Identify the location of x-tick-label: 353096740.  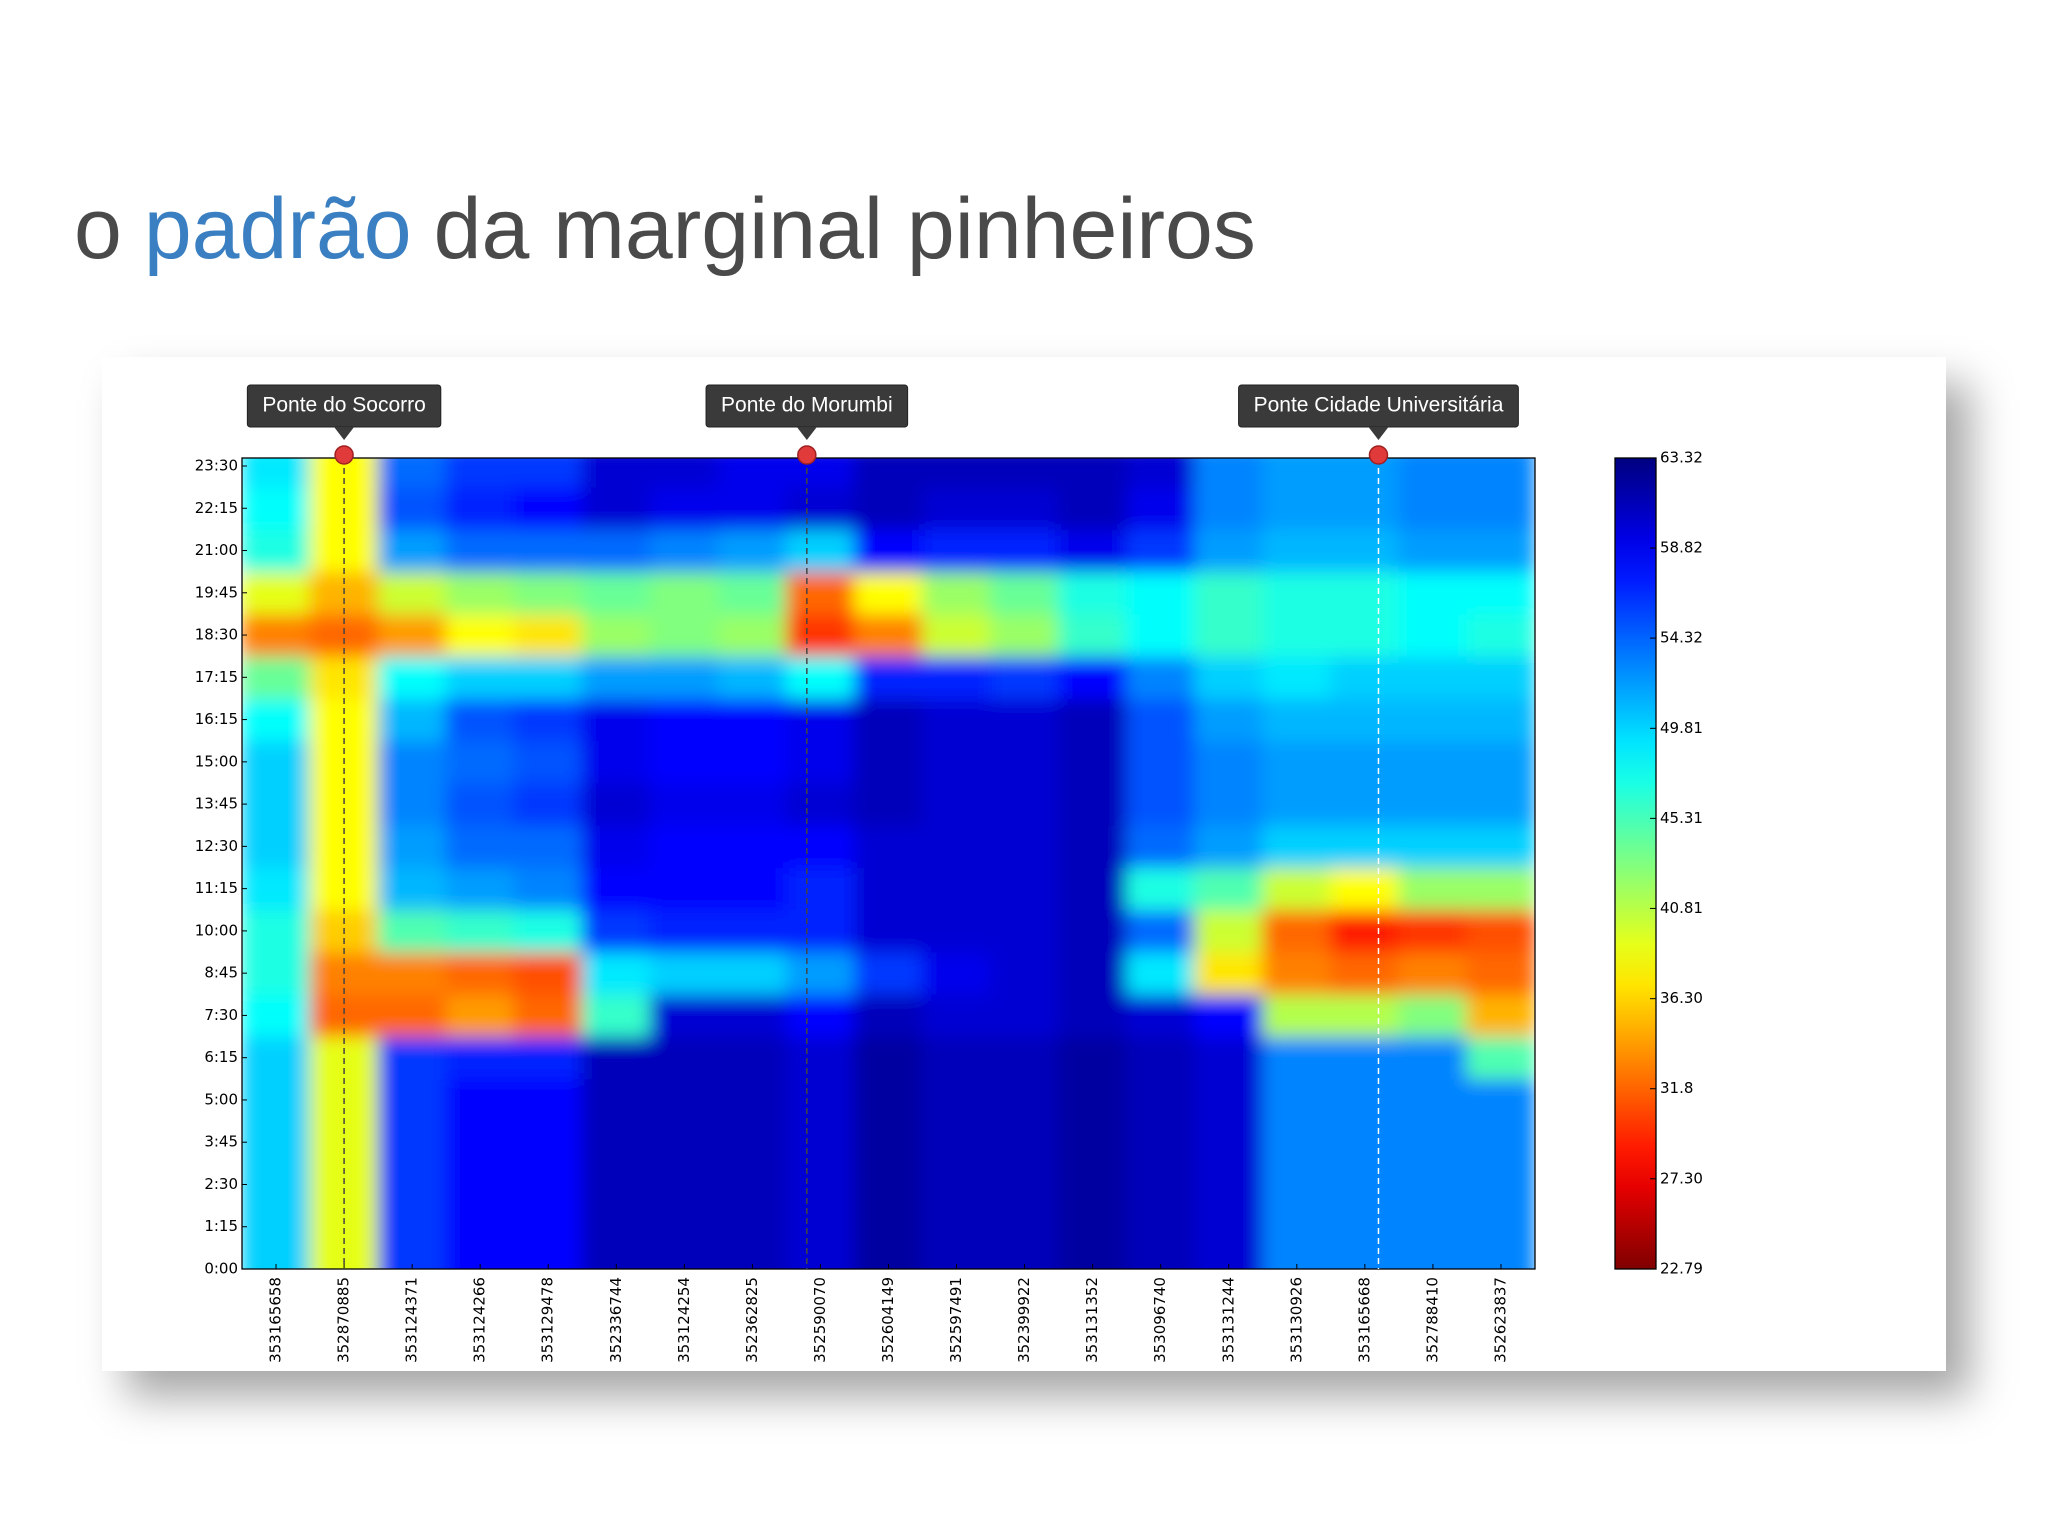
(1160, 1320).